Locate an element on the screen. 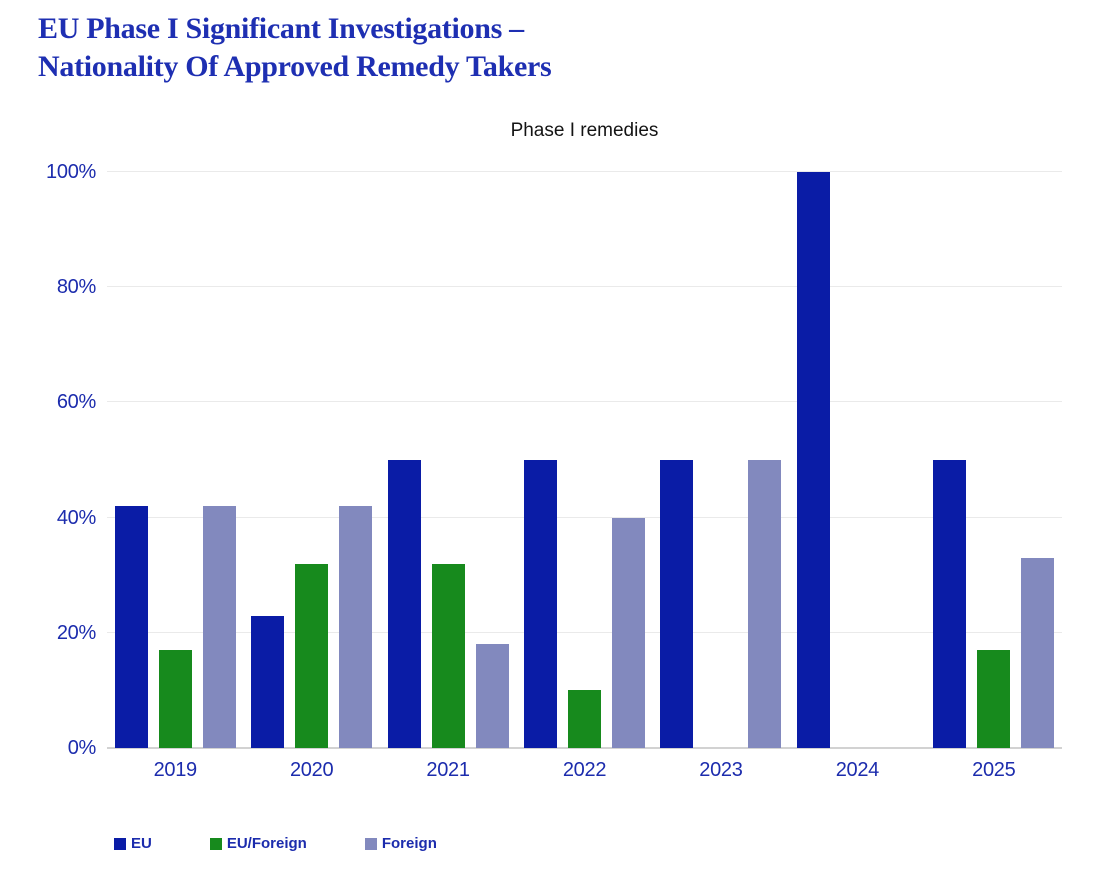 This screenshot has height=876, width=1116. legend-label-foreign: Foreign is located at coordinates (409, 843).